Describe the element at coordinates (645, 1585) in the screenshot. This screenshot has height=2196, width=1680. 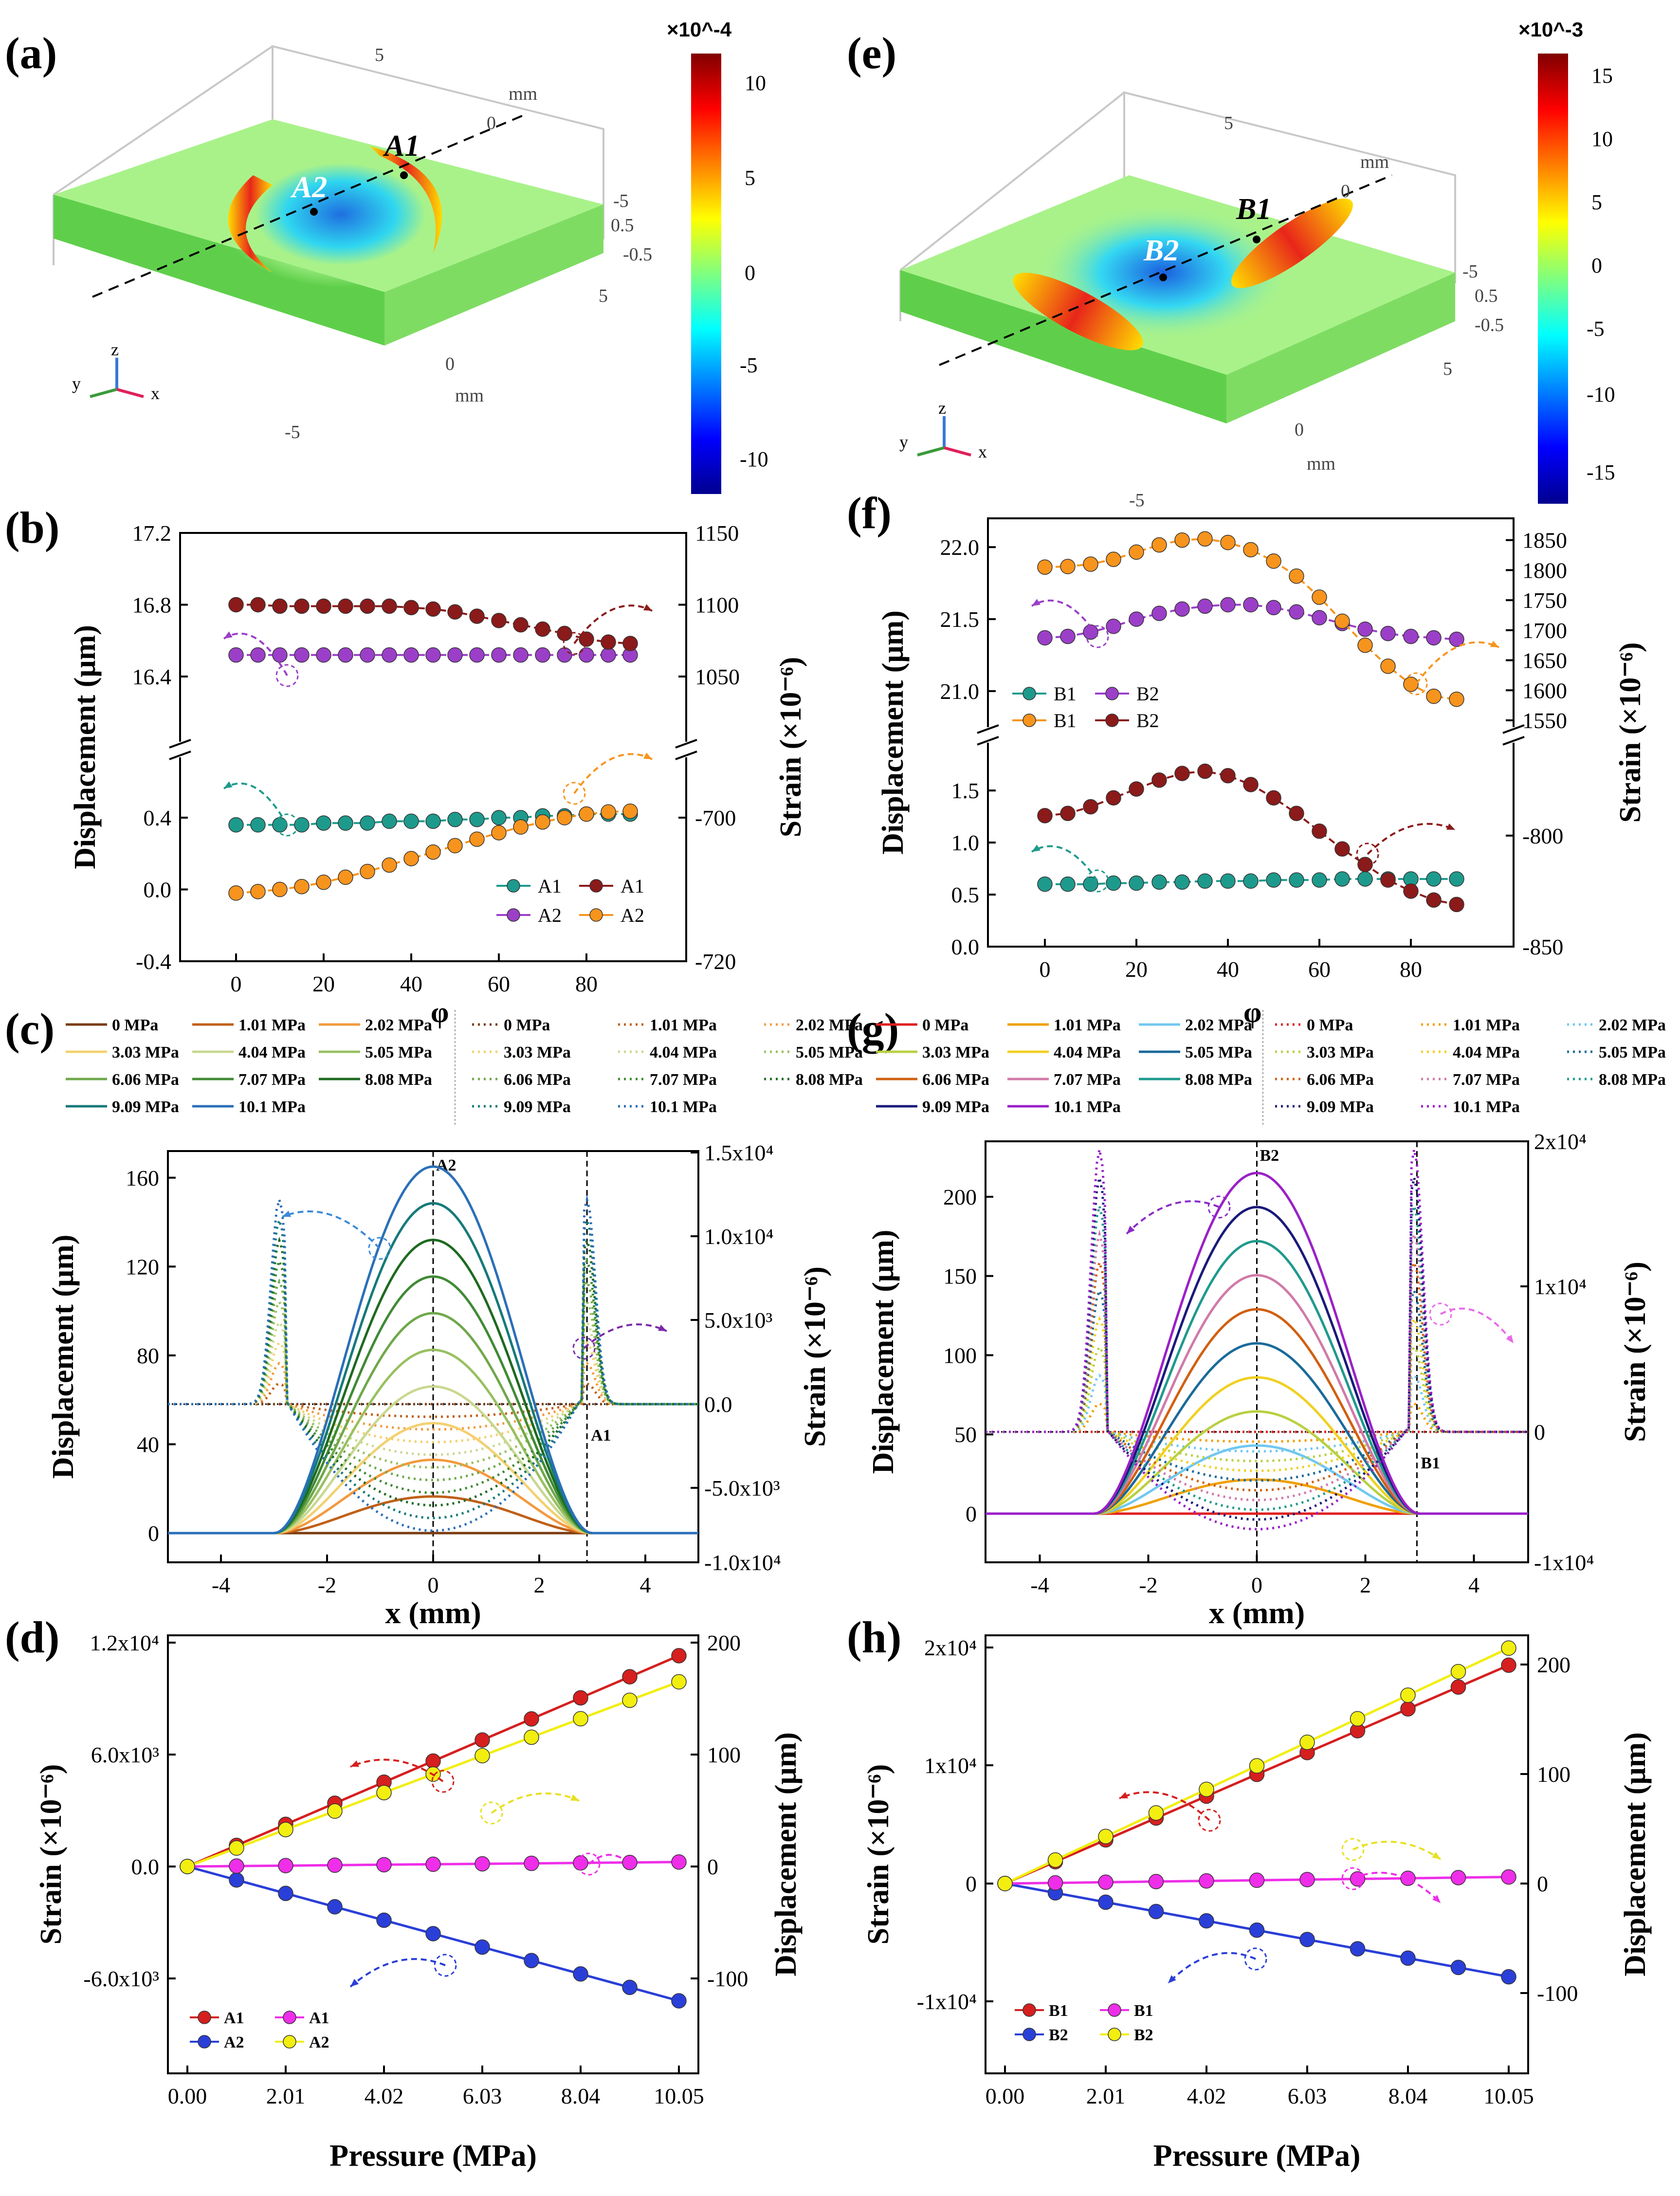
I see `tick-label: 4` at that location.